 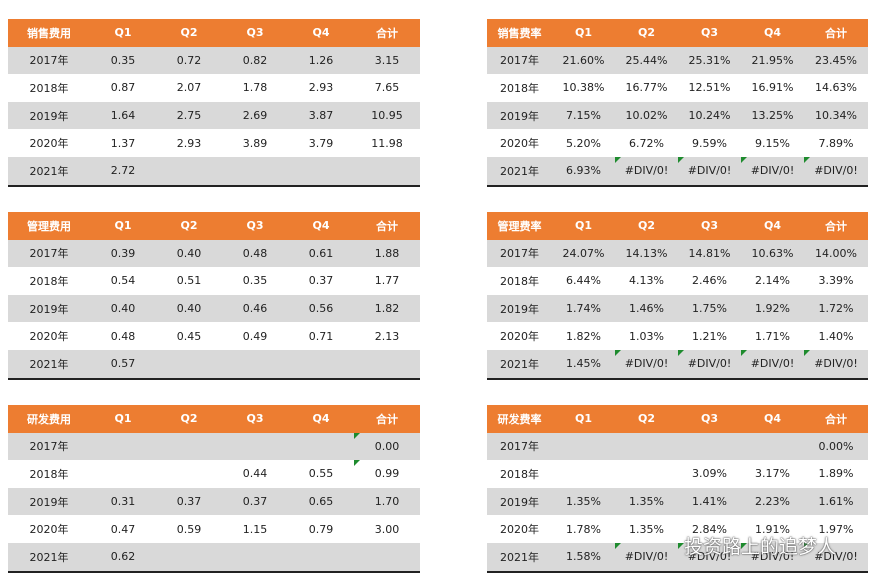 I want to click on cell-text: 0.61, so click(x=321, y=253).